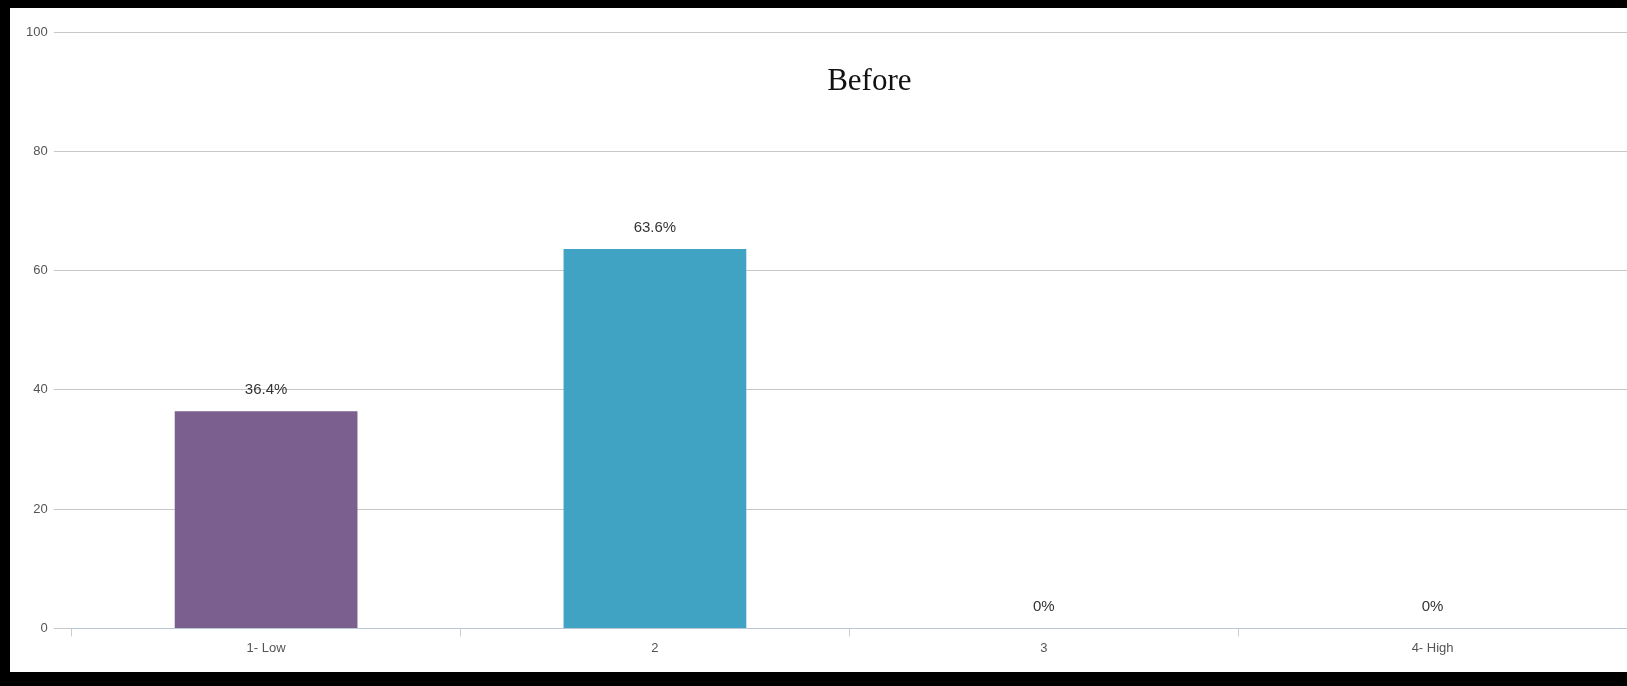 The width and height of the screenshot is (1627, 686). I want to click on x-tick-label: 4- High, so click(1432, 647).